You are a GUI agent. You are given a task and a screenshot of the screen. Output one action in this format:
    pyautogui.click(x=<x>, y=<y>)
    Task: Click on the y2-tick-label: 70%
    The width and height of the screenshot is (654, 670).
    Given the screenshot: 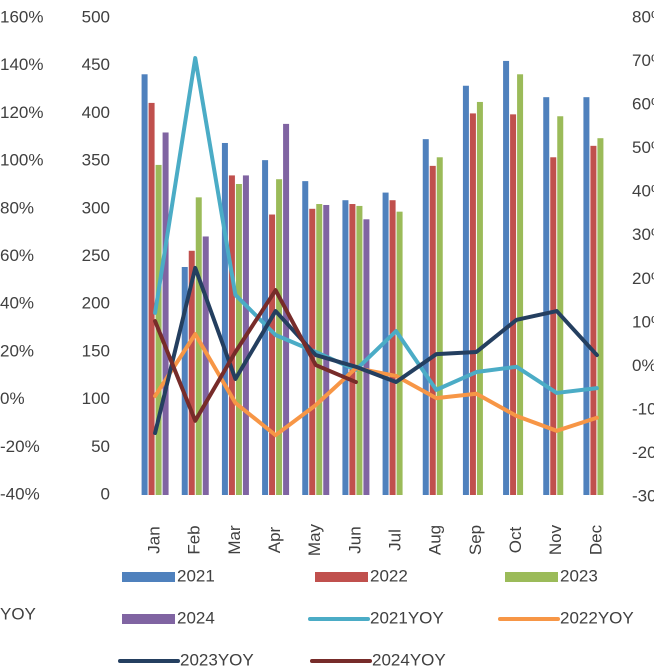 What is the action you would take?
    pyautogui.click(x=643, y=60)
    